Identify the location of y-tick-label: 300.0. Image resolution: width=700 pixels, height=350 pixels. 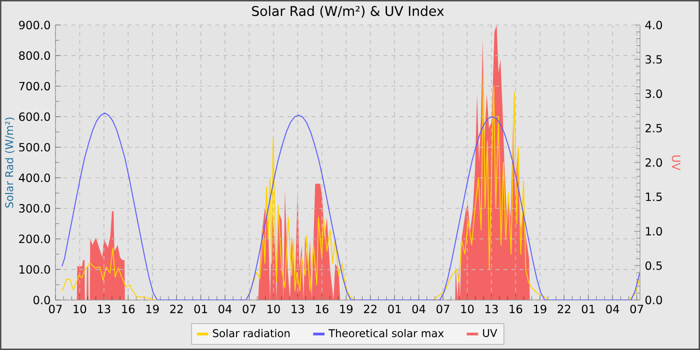
(34, 208).